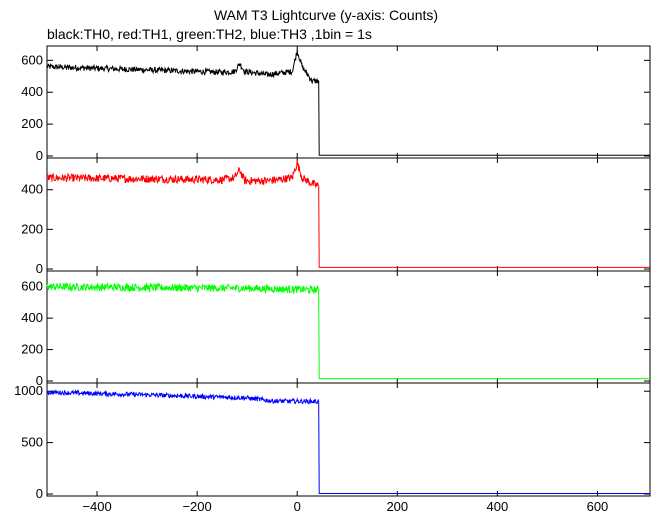 Image resolution: width=652 pixels, height=515 pixels. I want to click on y-tick-label: 500, so click(32, 442).